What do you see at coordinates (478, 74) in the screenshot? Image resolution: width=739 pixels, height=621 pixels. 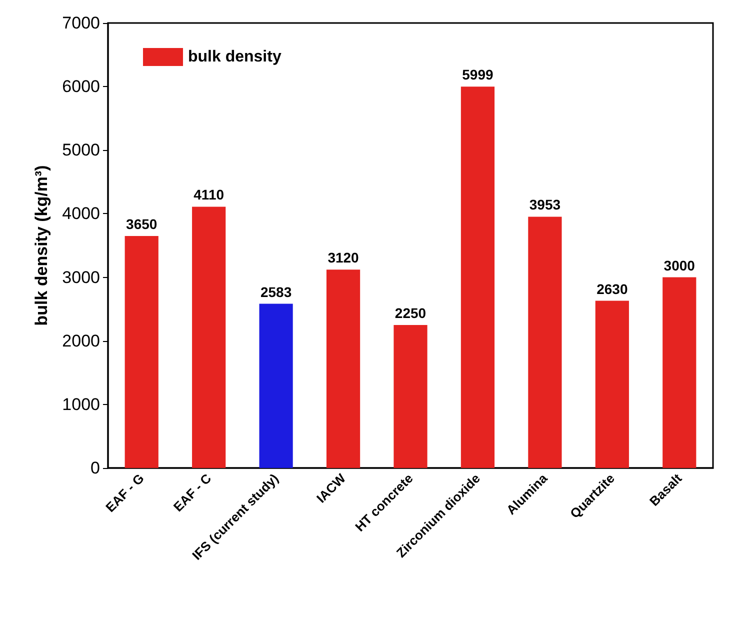 I see `data-label: 5999` at bounding box center [478, 74].